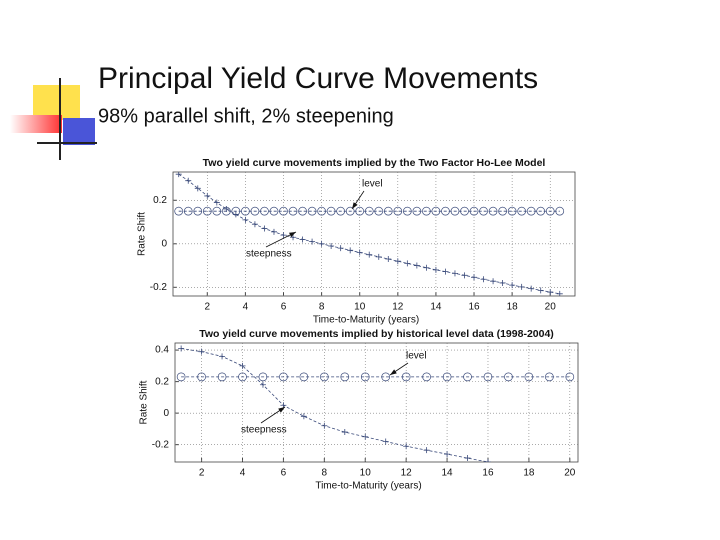 This screenshot has height=540, width=720. I want to click on x-tick-label: 18, so click(513, 307).